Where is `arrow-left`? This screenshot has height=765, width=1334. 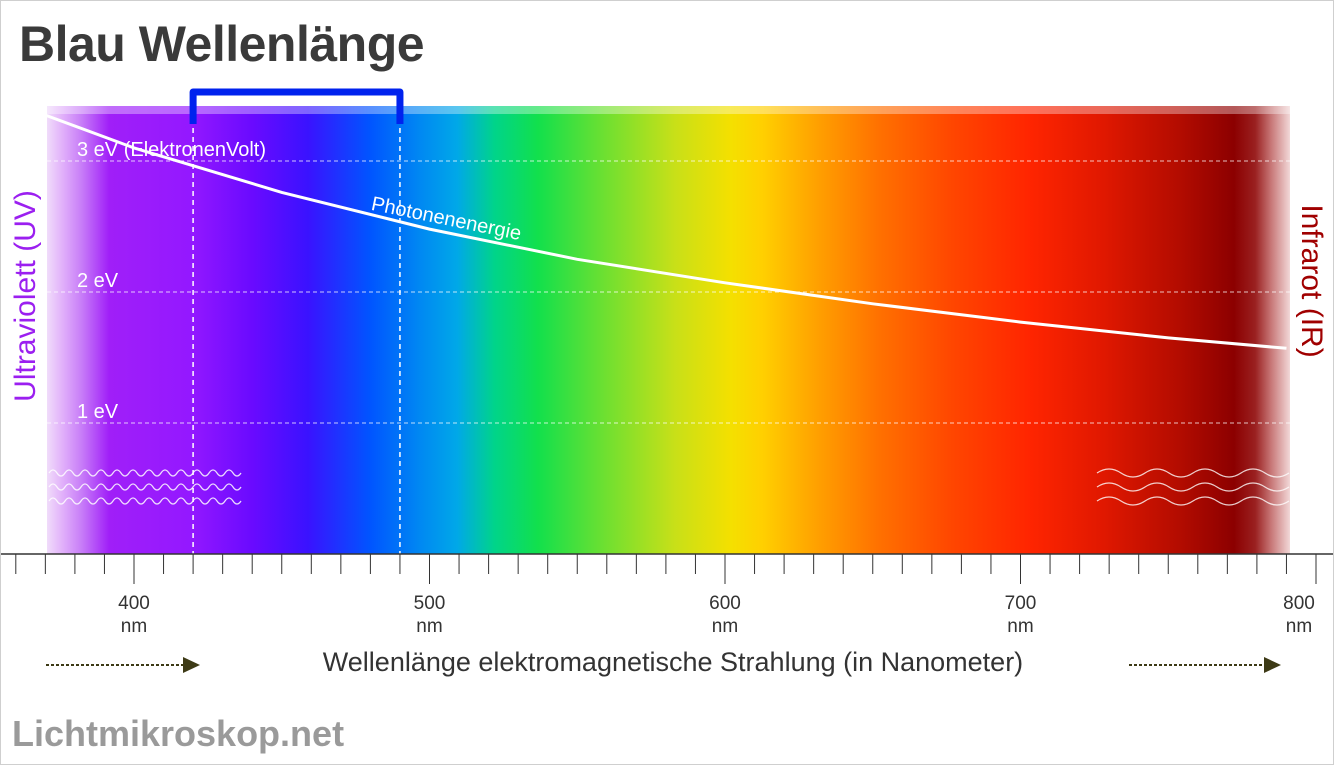 arrow-left is located at coordinates (123, 665).